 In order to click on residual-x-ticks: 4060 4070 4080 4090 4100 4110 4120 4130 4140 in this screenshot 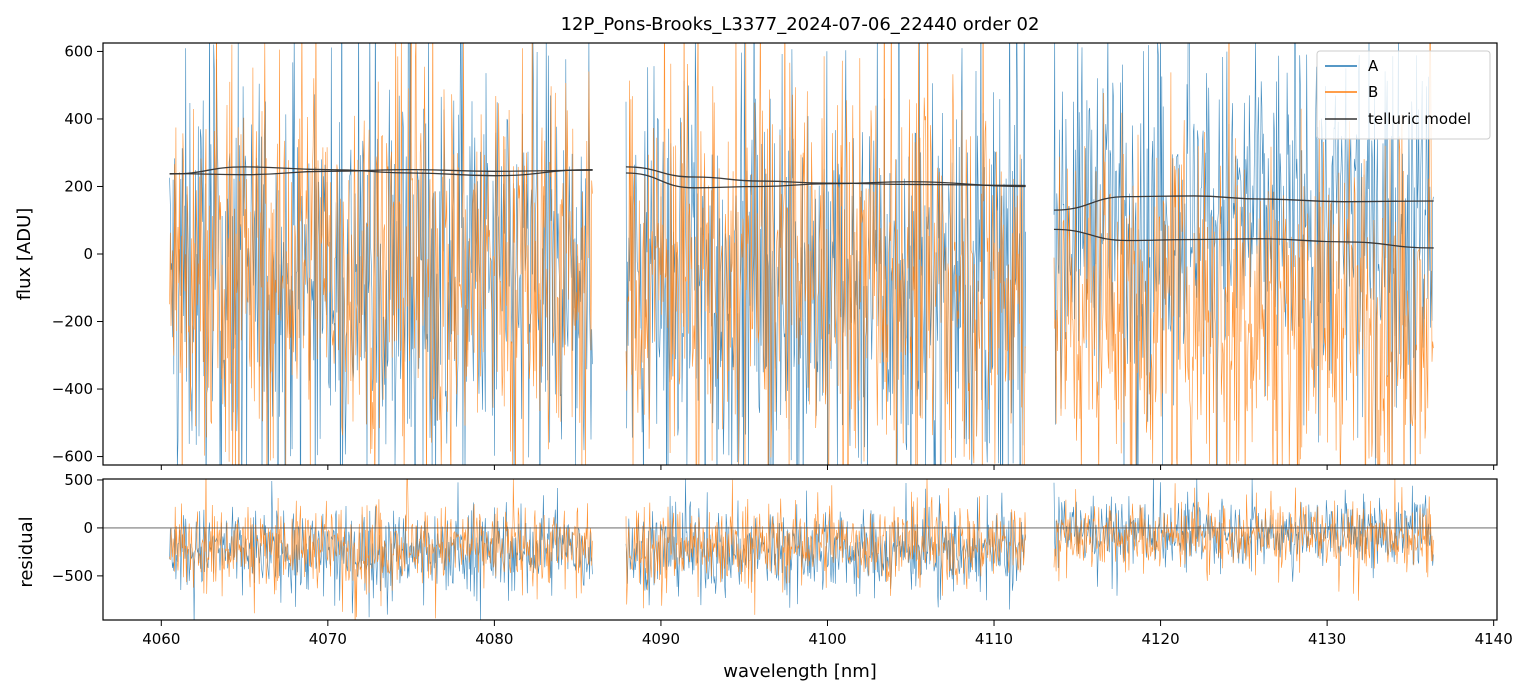, I will do `click(827, 634)`.